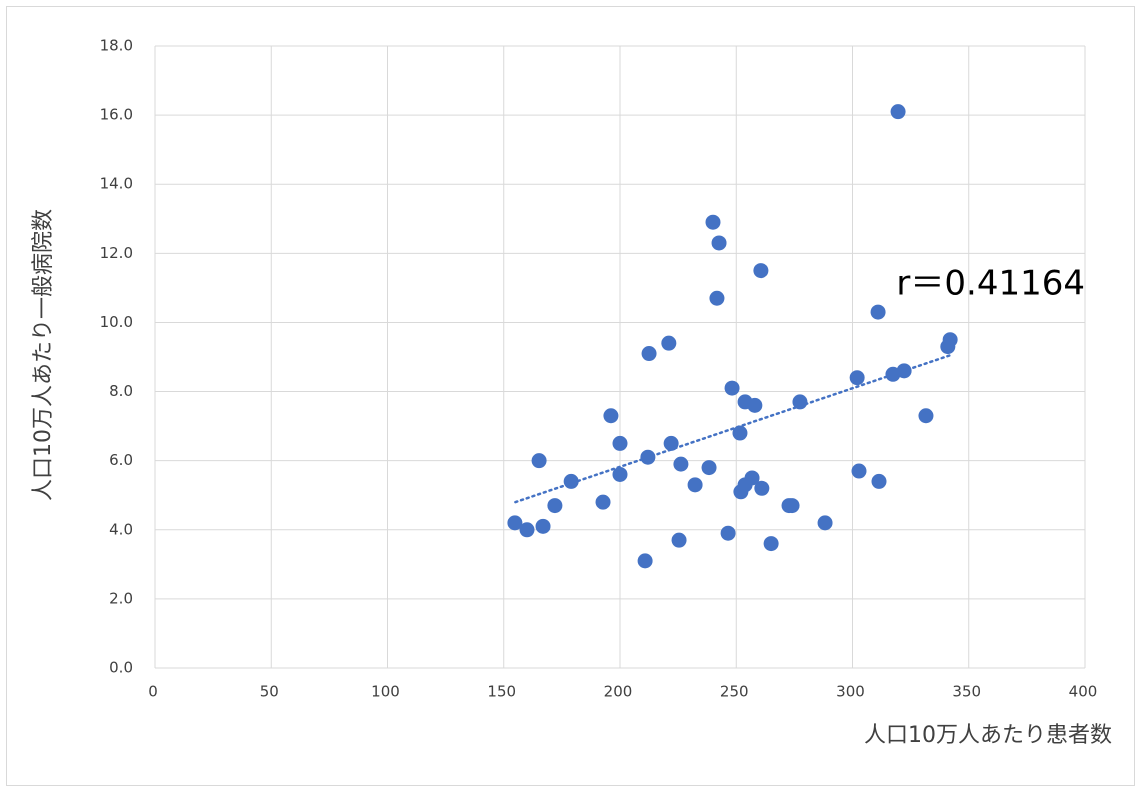 The width and height of the screenshot is (1136, 787). What do you see at coordinates (618, 692) in the screenshot?
I see `x-tick-label: 200` at bounding box center [618, 692].